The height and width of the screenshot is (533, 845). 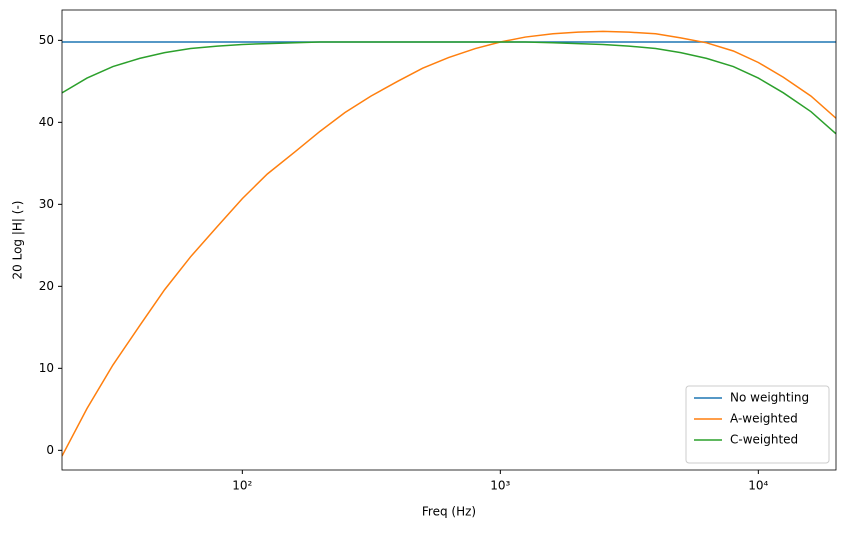 I want to click on legend-label: A-weighted, so click(x=764, y=419).